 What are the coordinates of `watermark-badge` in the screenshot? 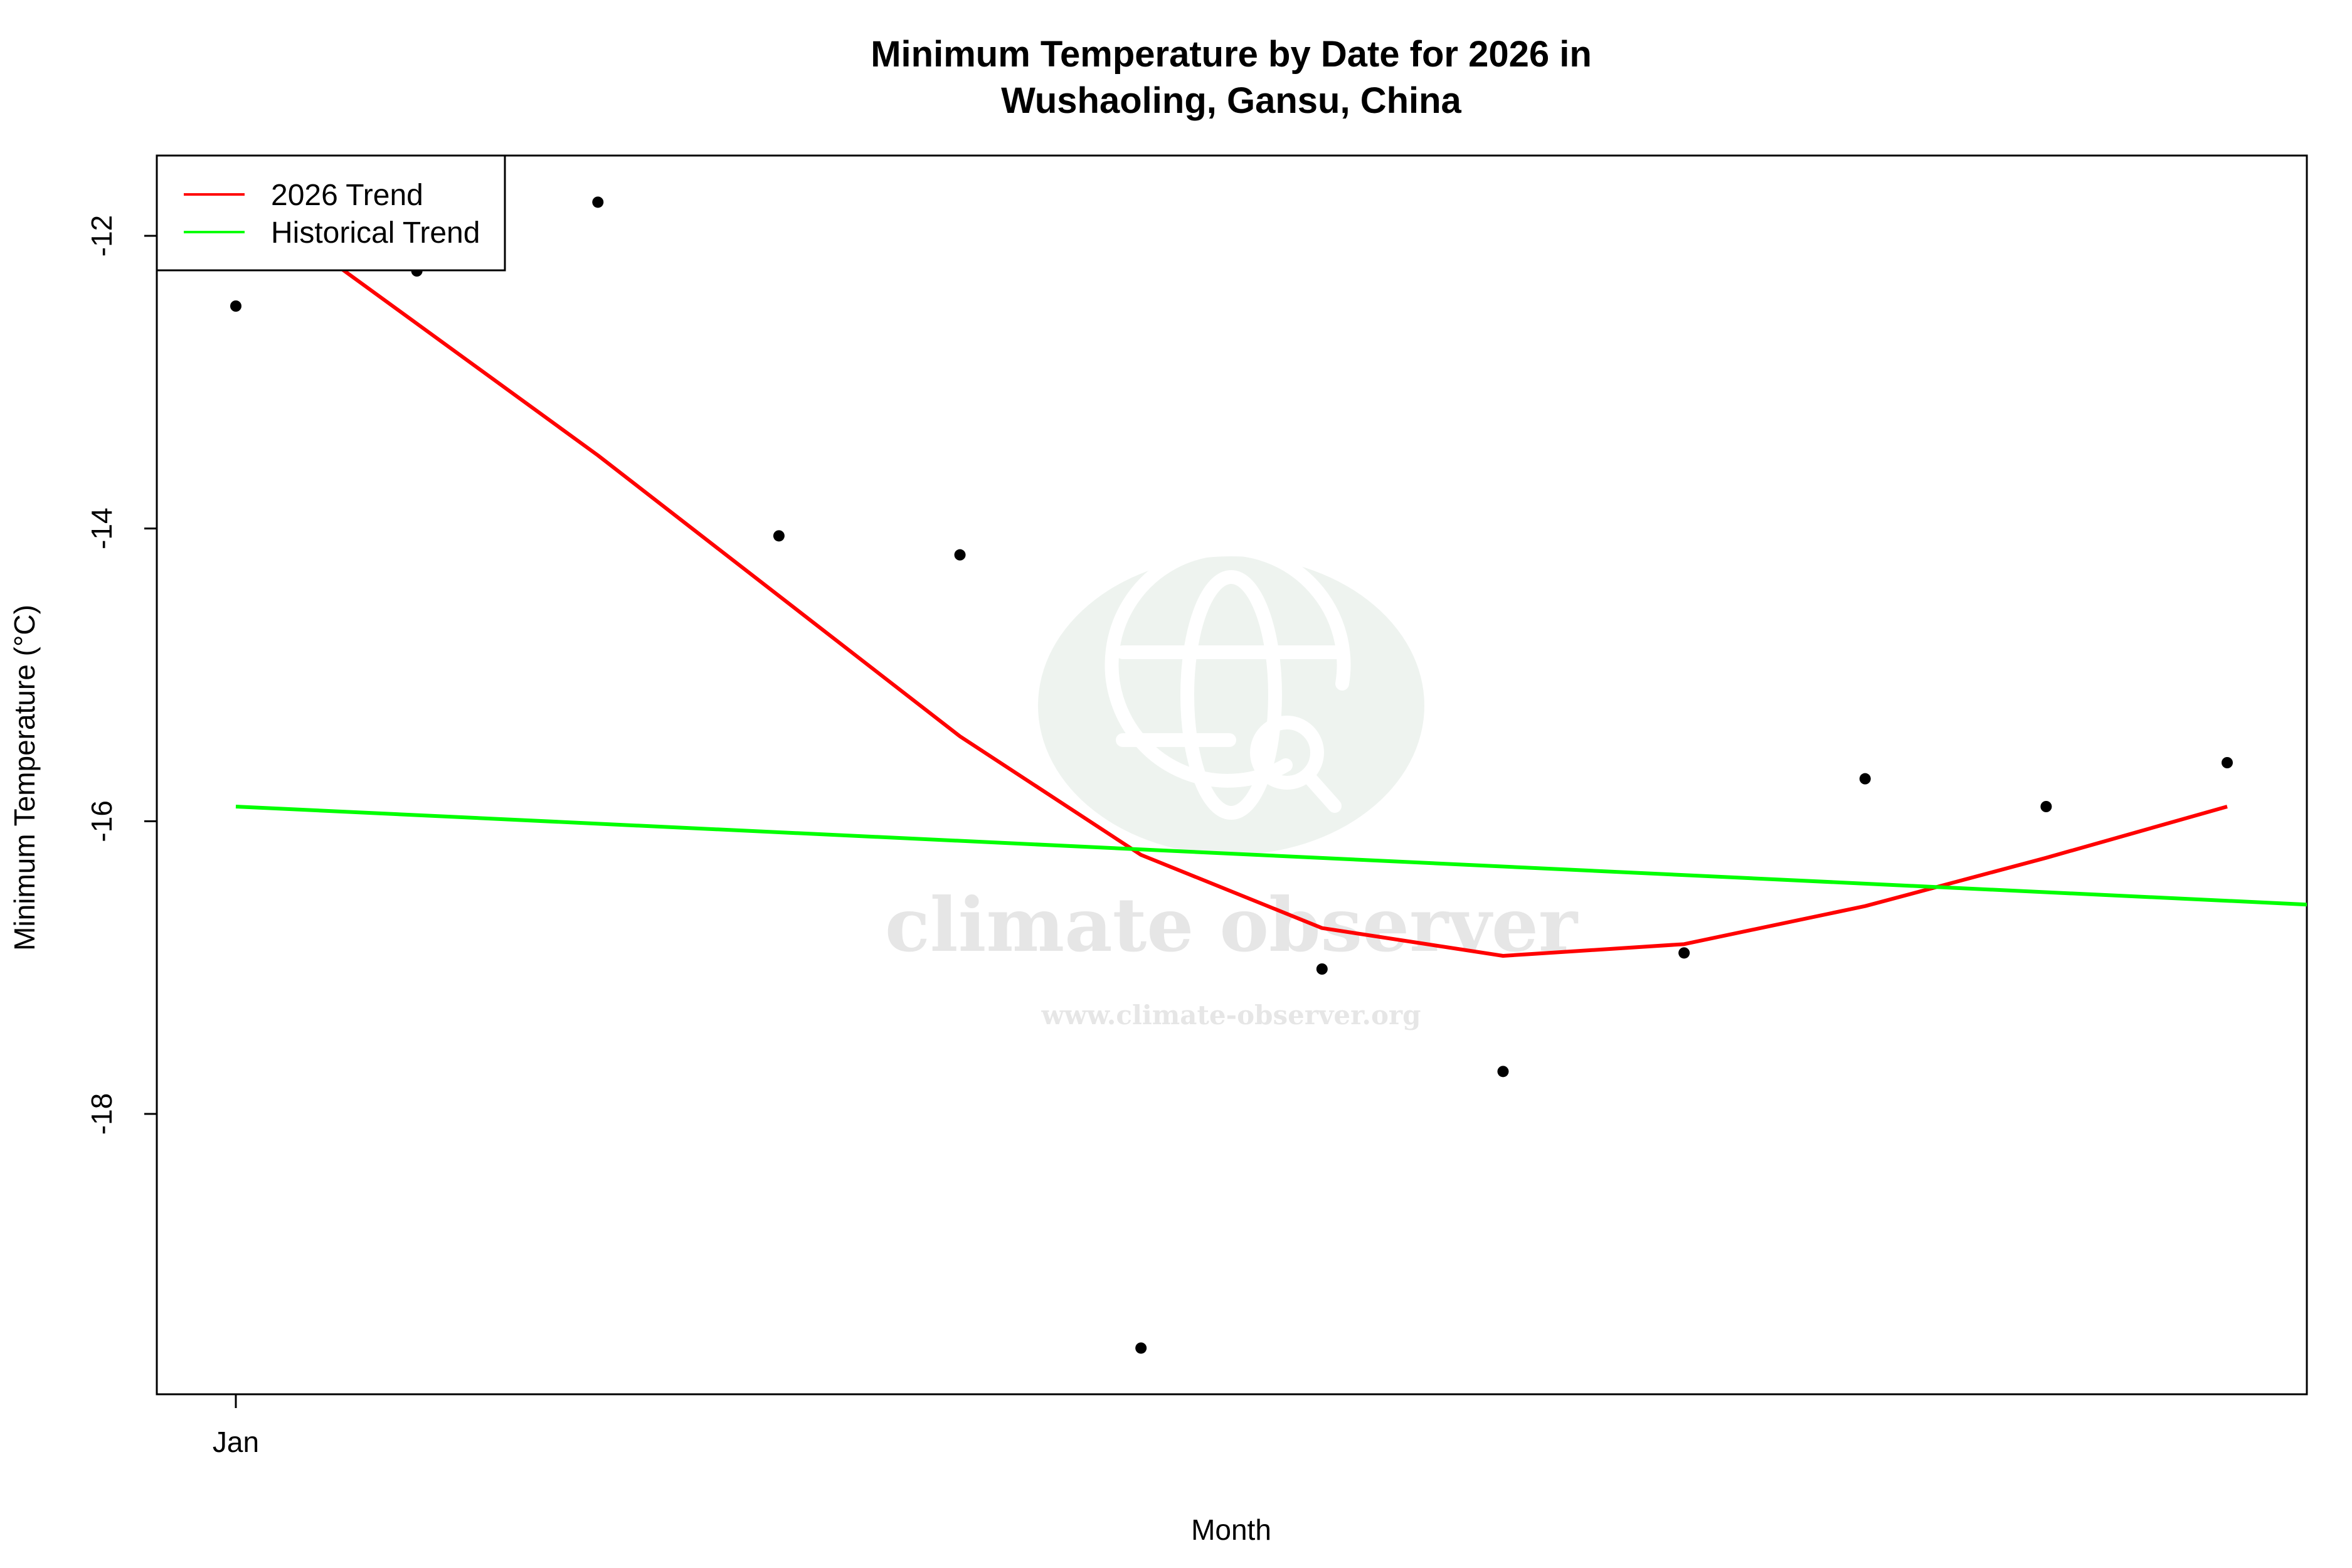 It's located at (1231, 705).